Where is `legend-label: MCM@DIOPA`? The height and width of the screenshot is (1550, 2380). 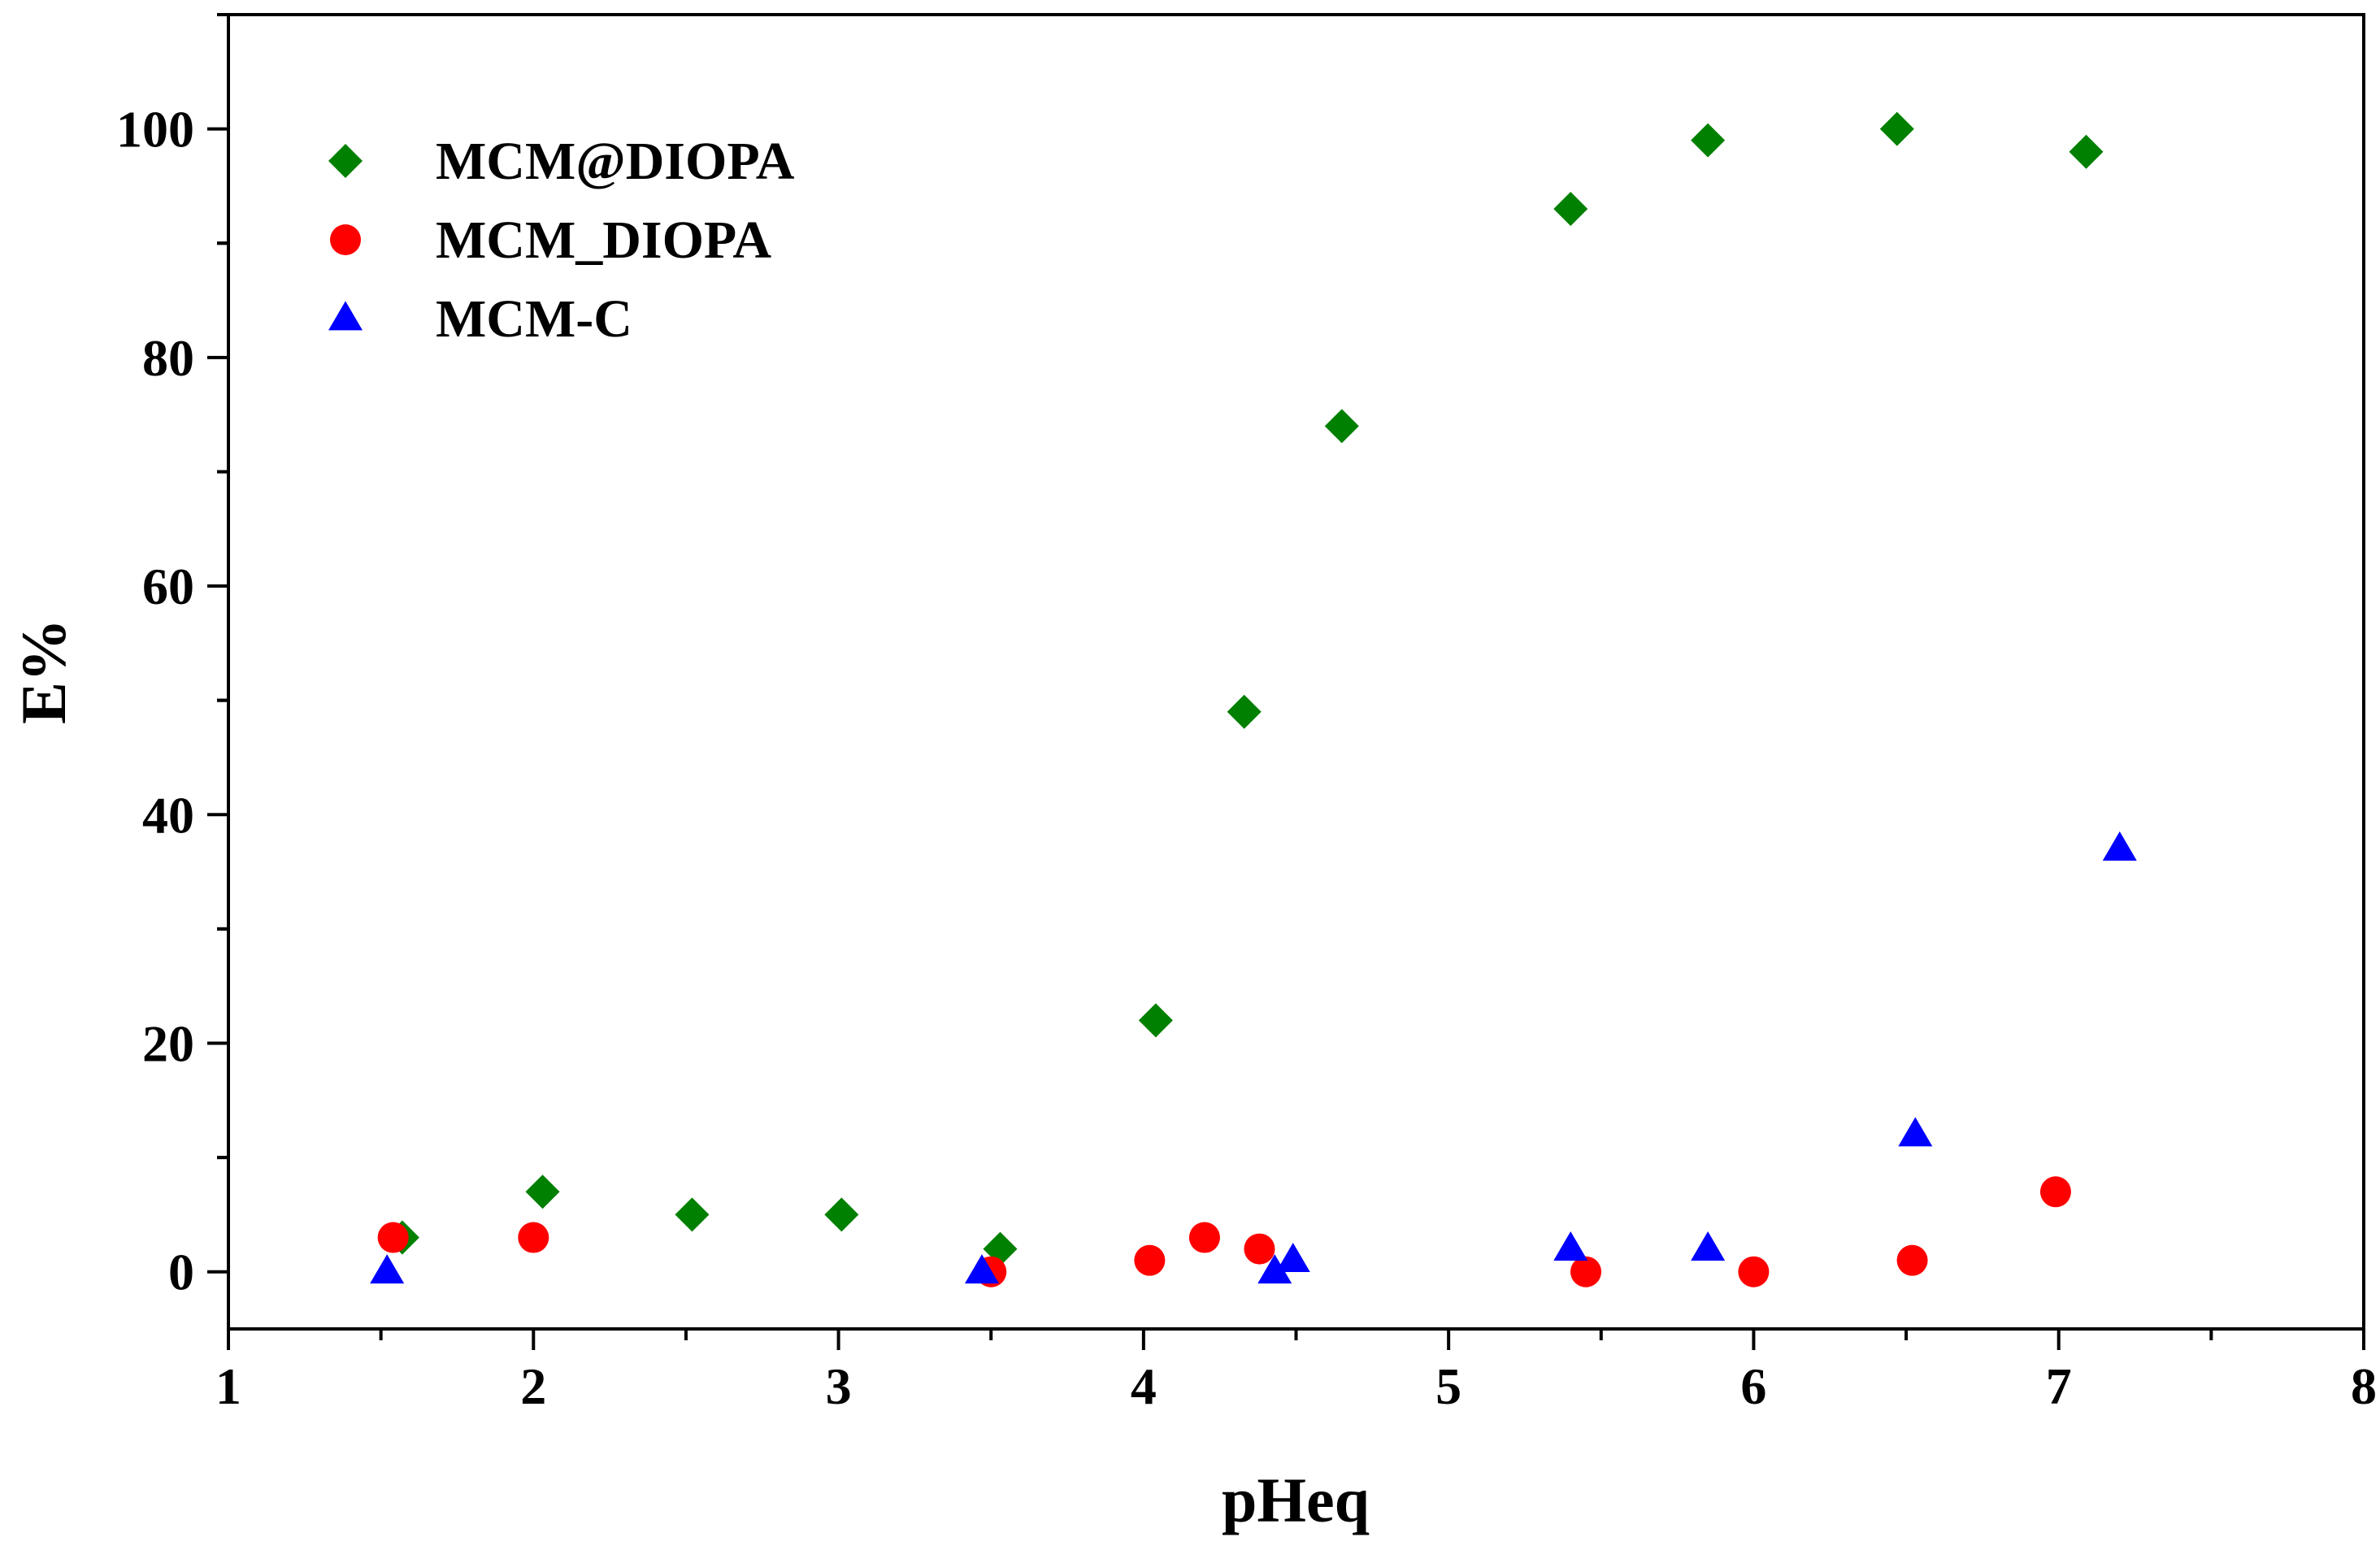
legend-label: MCM@DIOPA is located at coordinates (615, 161).